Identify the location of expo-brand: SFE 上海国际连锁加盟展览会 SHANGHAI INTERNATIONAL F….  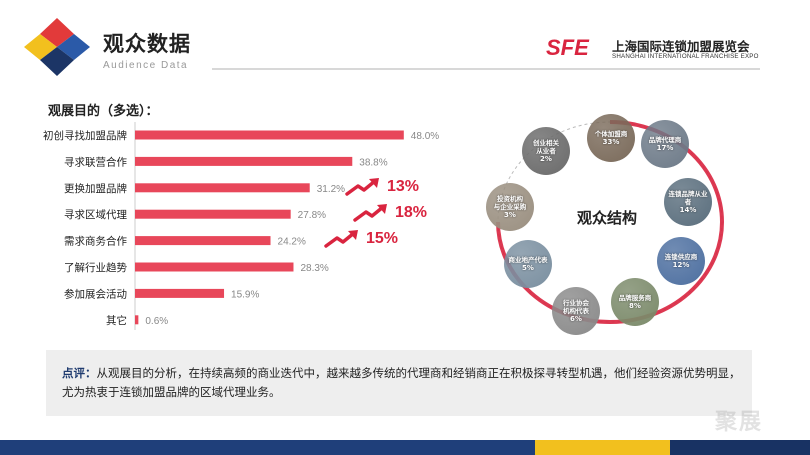
(661, 51).